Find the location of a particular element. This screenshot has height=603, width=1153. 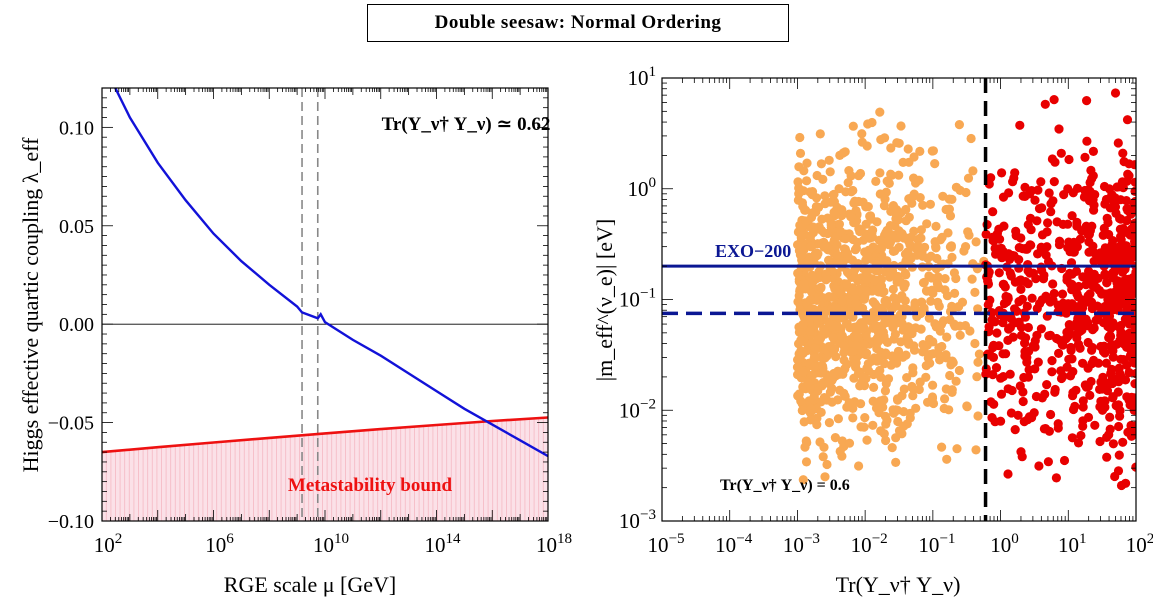

scatter-series-red is located at coordinates (1058, 289).